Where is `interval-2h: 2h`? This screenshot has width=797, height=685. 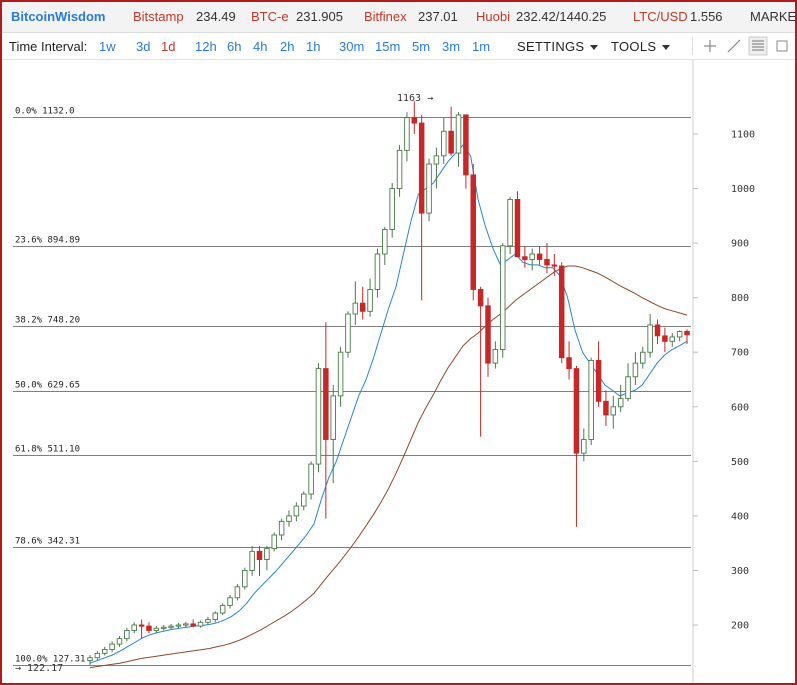
interval-2h: 2h is located at coordinates (287, 46).